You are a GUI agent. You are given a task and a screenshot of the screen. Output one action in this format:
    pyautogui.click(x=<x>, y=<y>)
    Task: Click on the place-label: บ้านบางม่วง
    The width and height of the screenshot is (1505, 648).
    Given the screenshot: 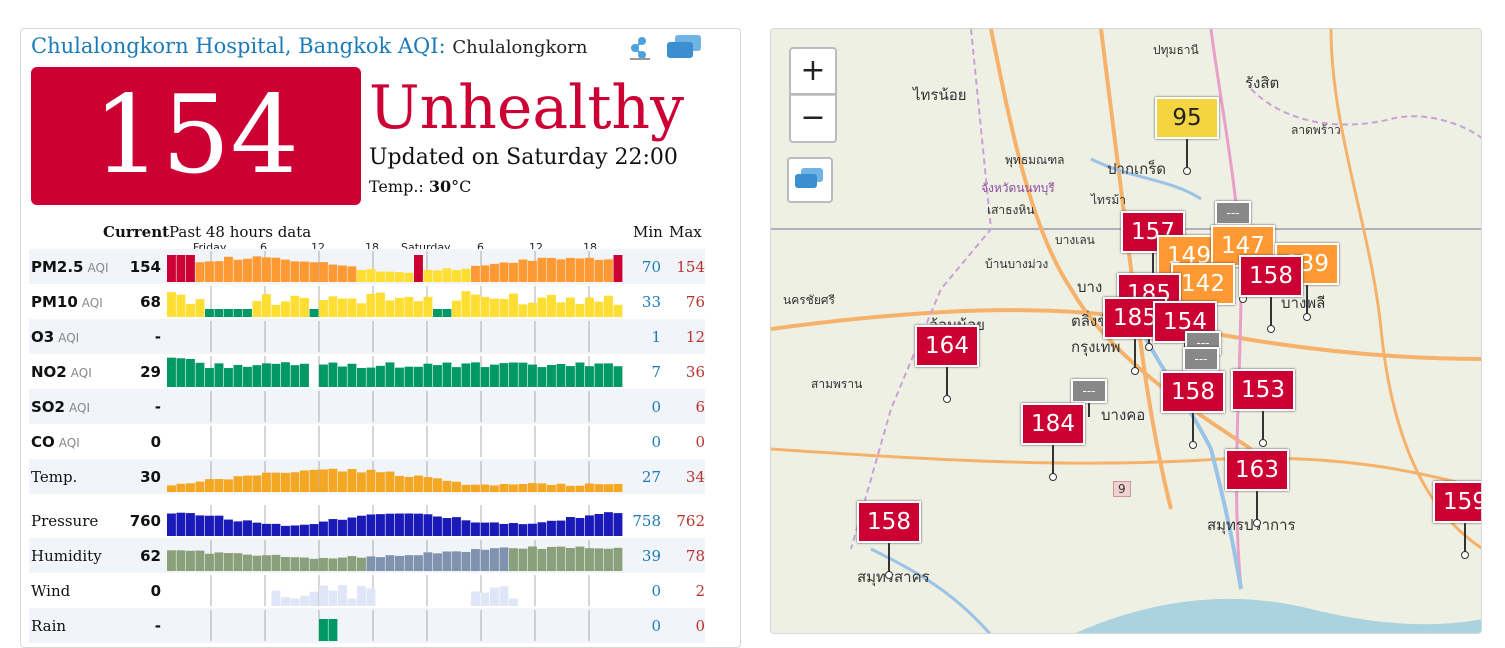 What is the action you would take?
    pyautogui.click(x=1017, y=264)
    